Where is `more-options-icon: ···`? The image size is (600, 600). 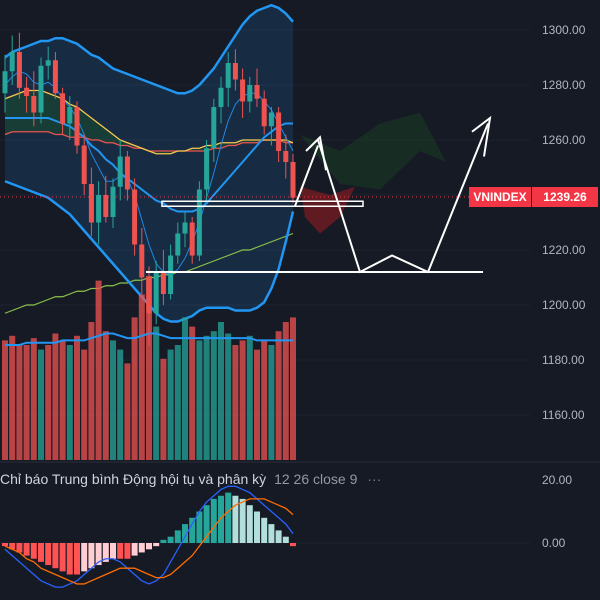
more-options-icon: ··· is located at coordinates (374, 479).